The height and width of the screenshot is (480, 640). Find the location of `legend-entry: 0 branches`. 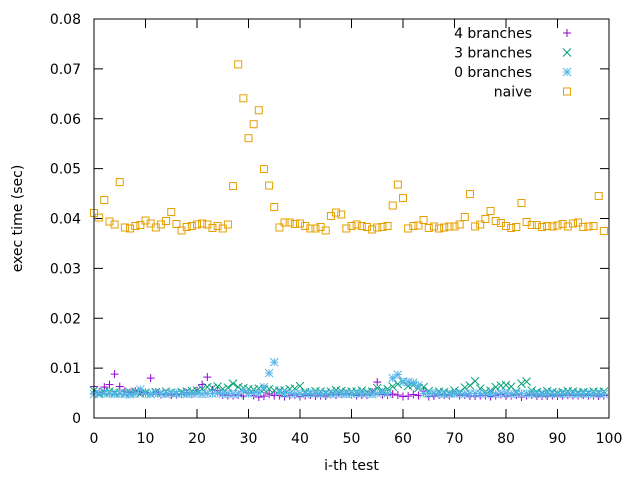

legend-entry: 0 branches is located at coordinates (513, 73).